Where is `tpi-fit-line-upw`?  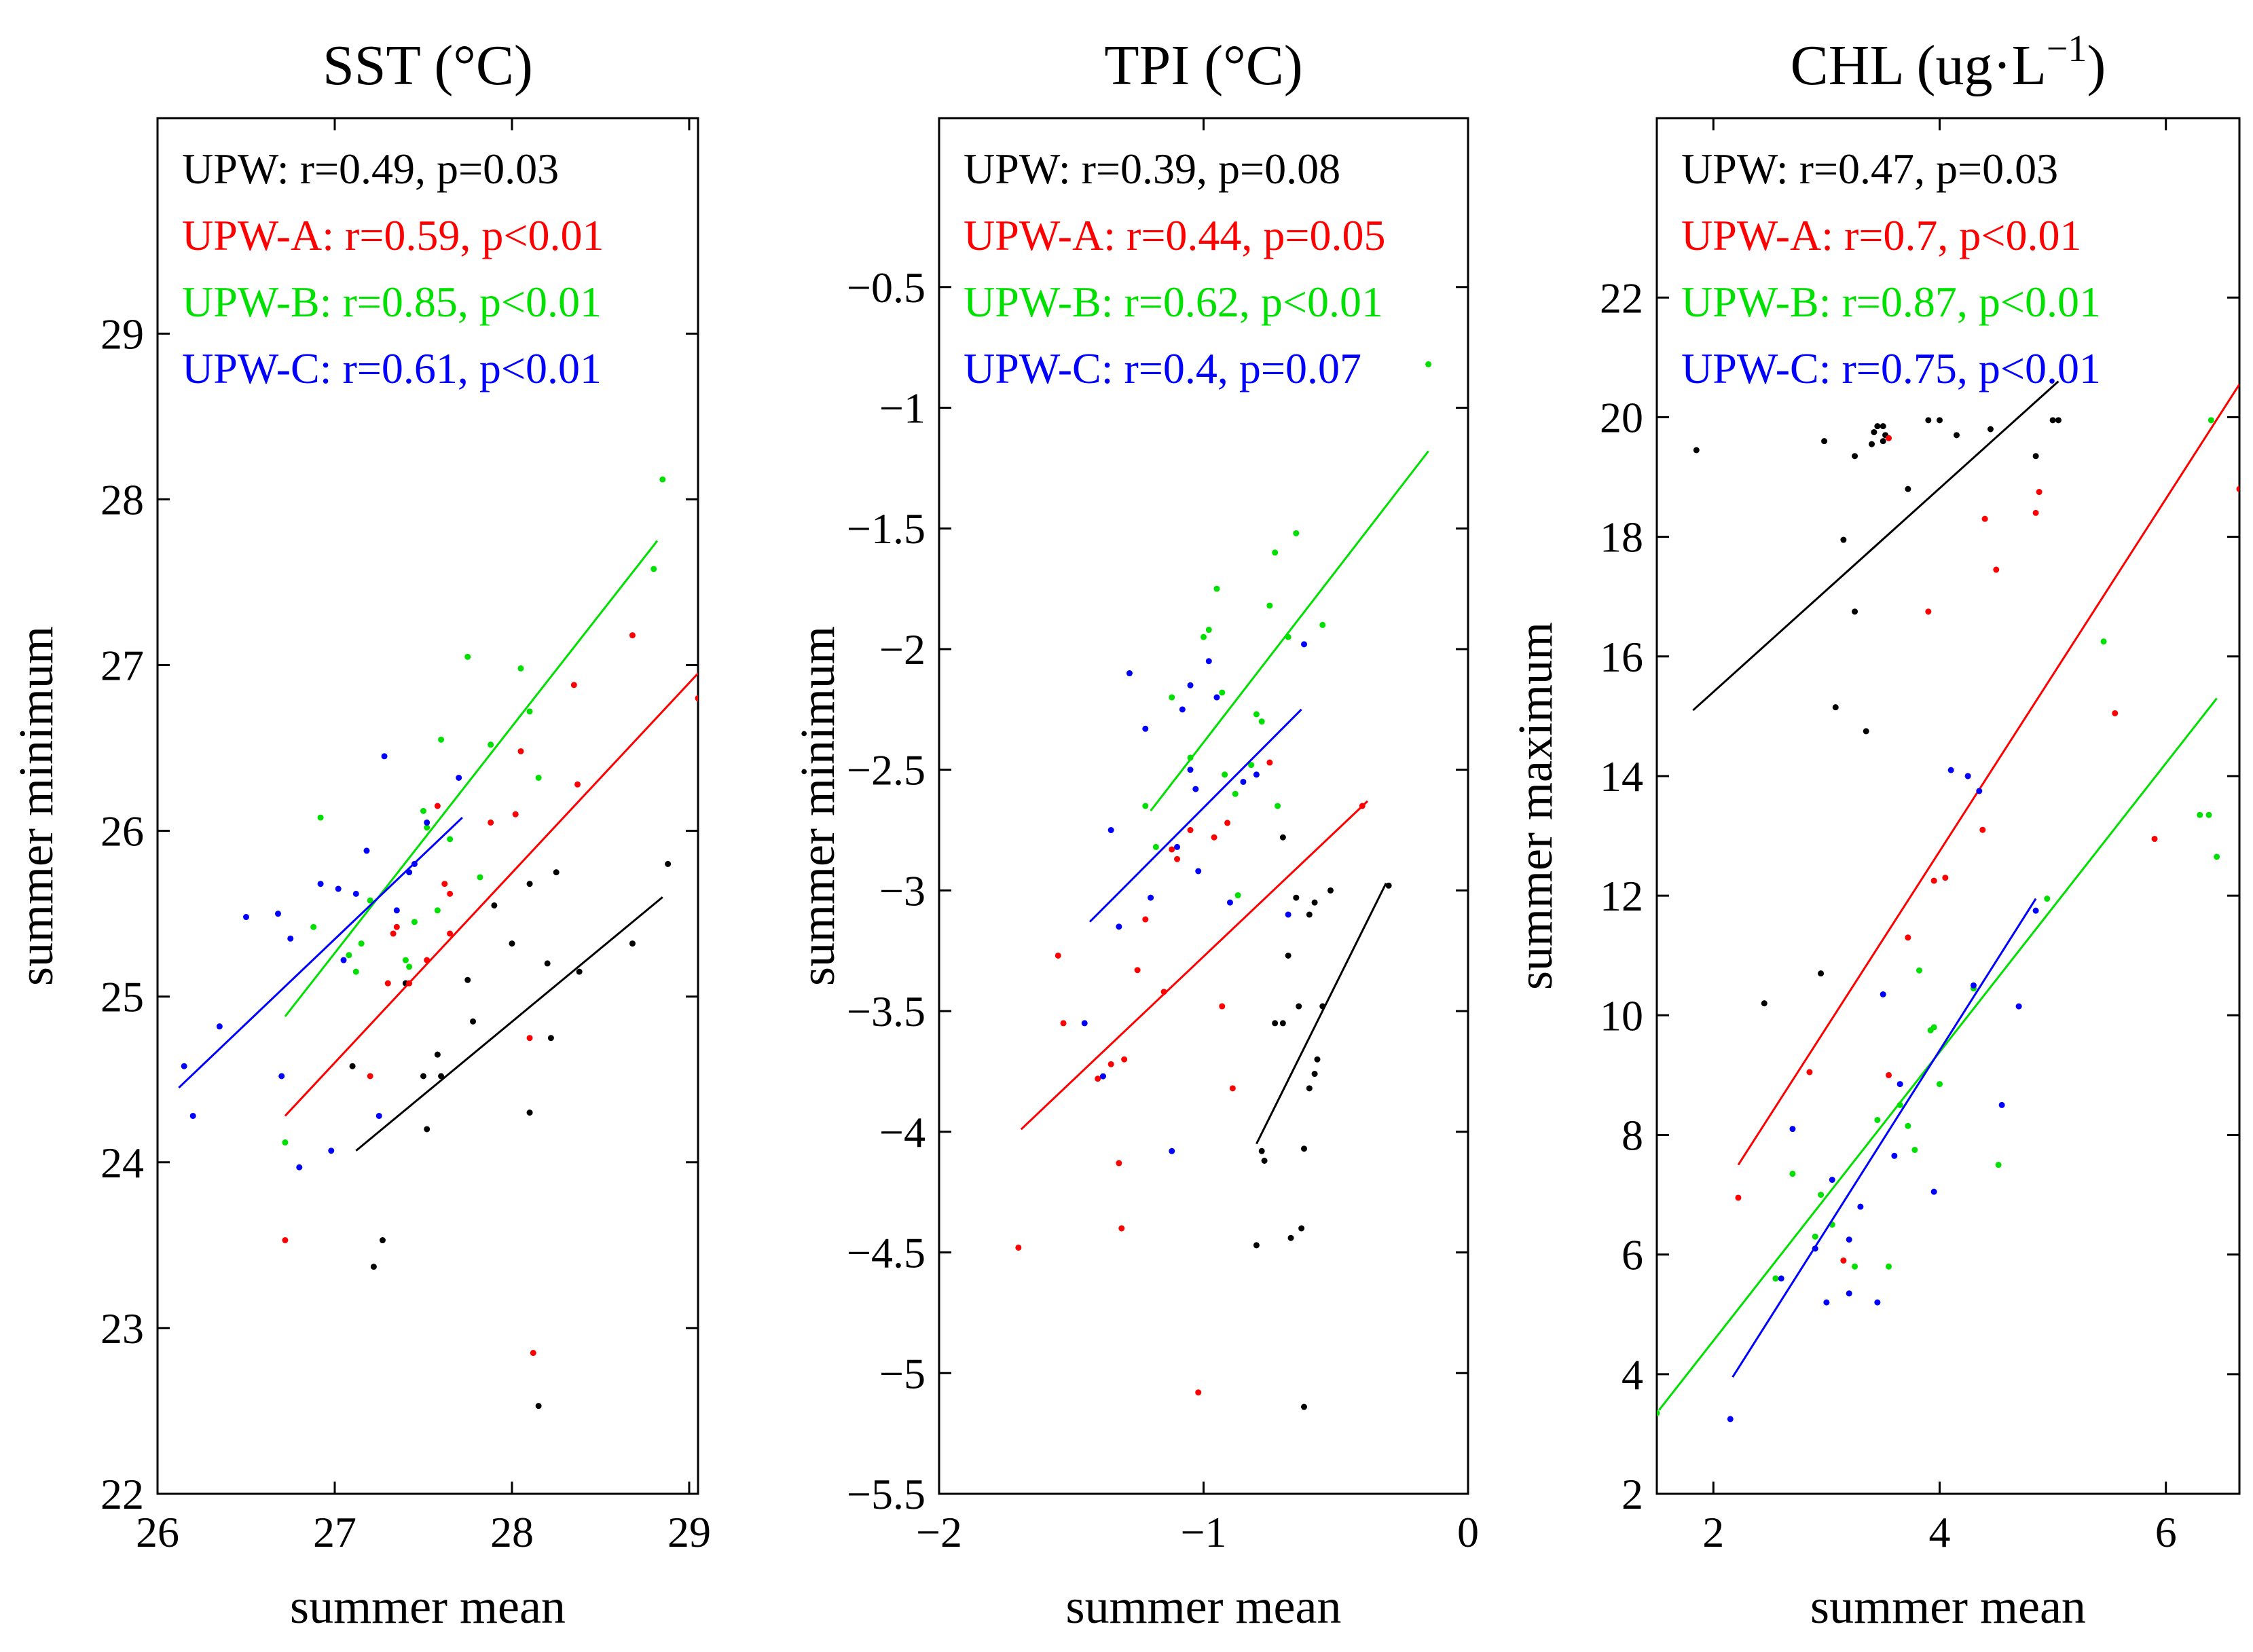 tpi-fit-line-upw is located at coordinates (1321, 1014).